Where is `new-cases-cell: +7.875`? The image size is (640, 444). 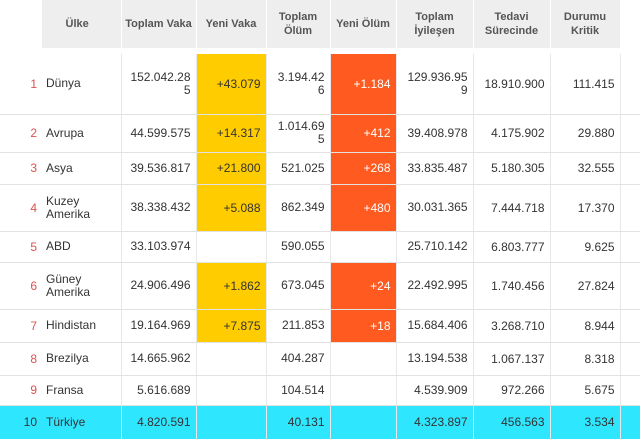 new-cases-cell: +7.875 is located at coordinates (231, 326).